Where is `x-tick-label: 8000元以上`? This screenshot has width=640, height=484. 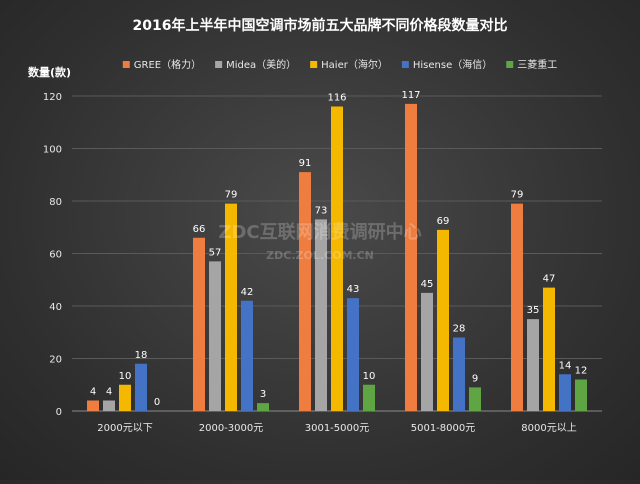
x-tick-label: 8000元以上 is located at coordinates (548, 428).